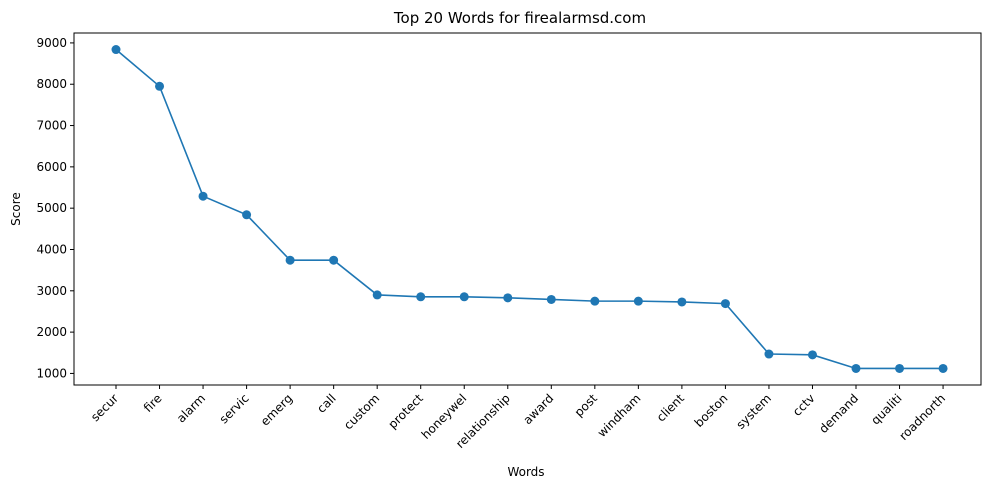  What do you see at coordinates (51, 291) in the screenshot?
I see `y-tick-label: 3000` at bounding box center [51, 291].